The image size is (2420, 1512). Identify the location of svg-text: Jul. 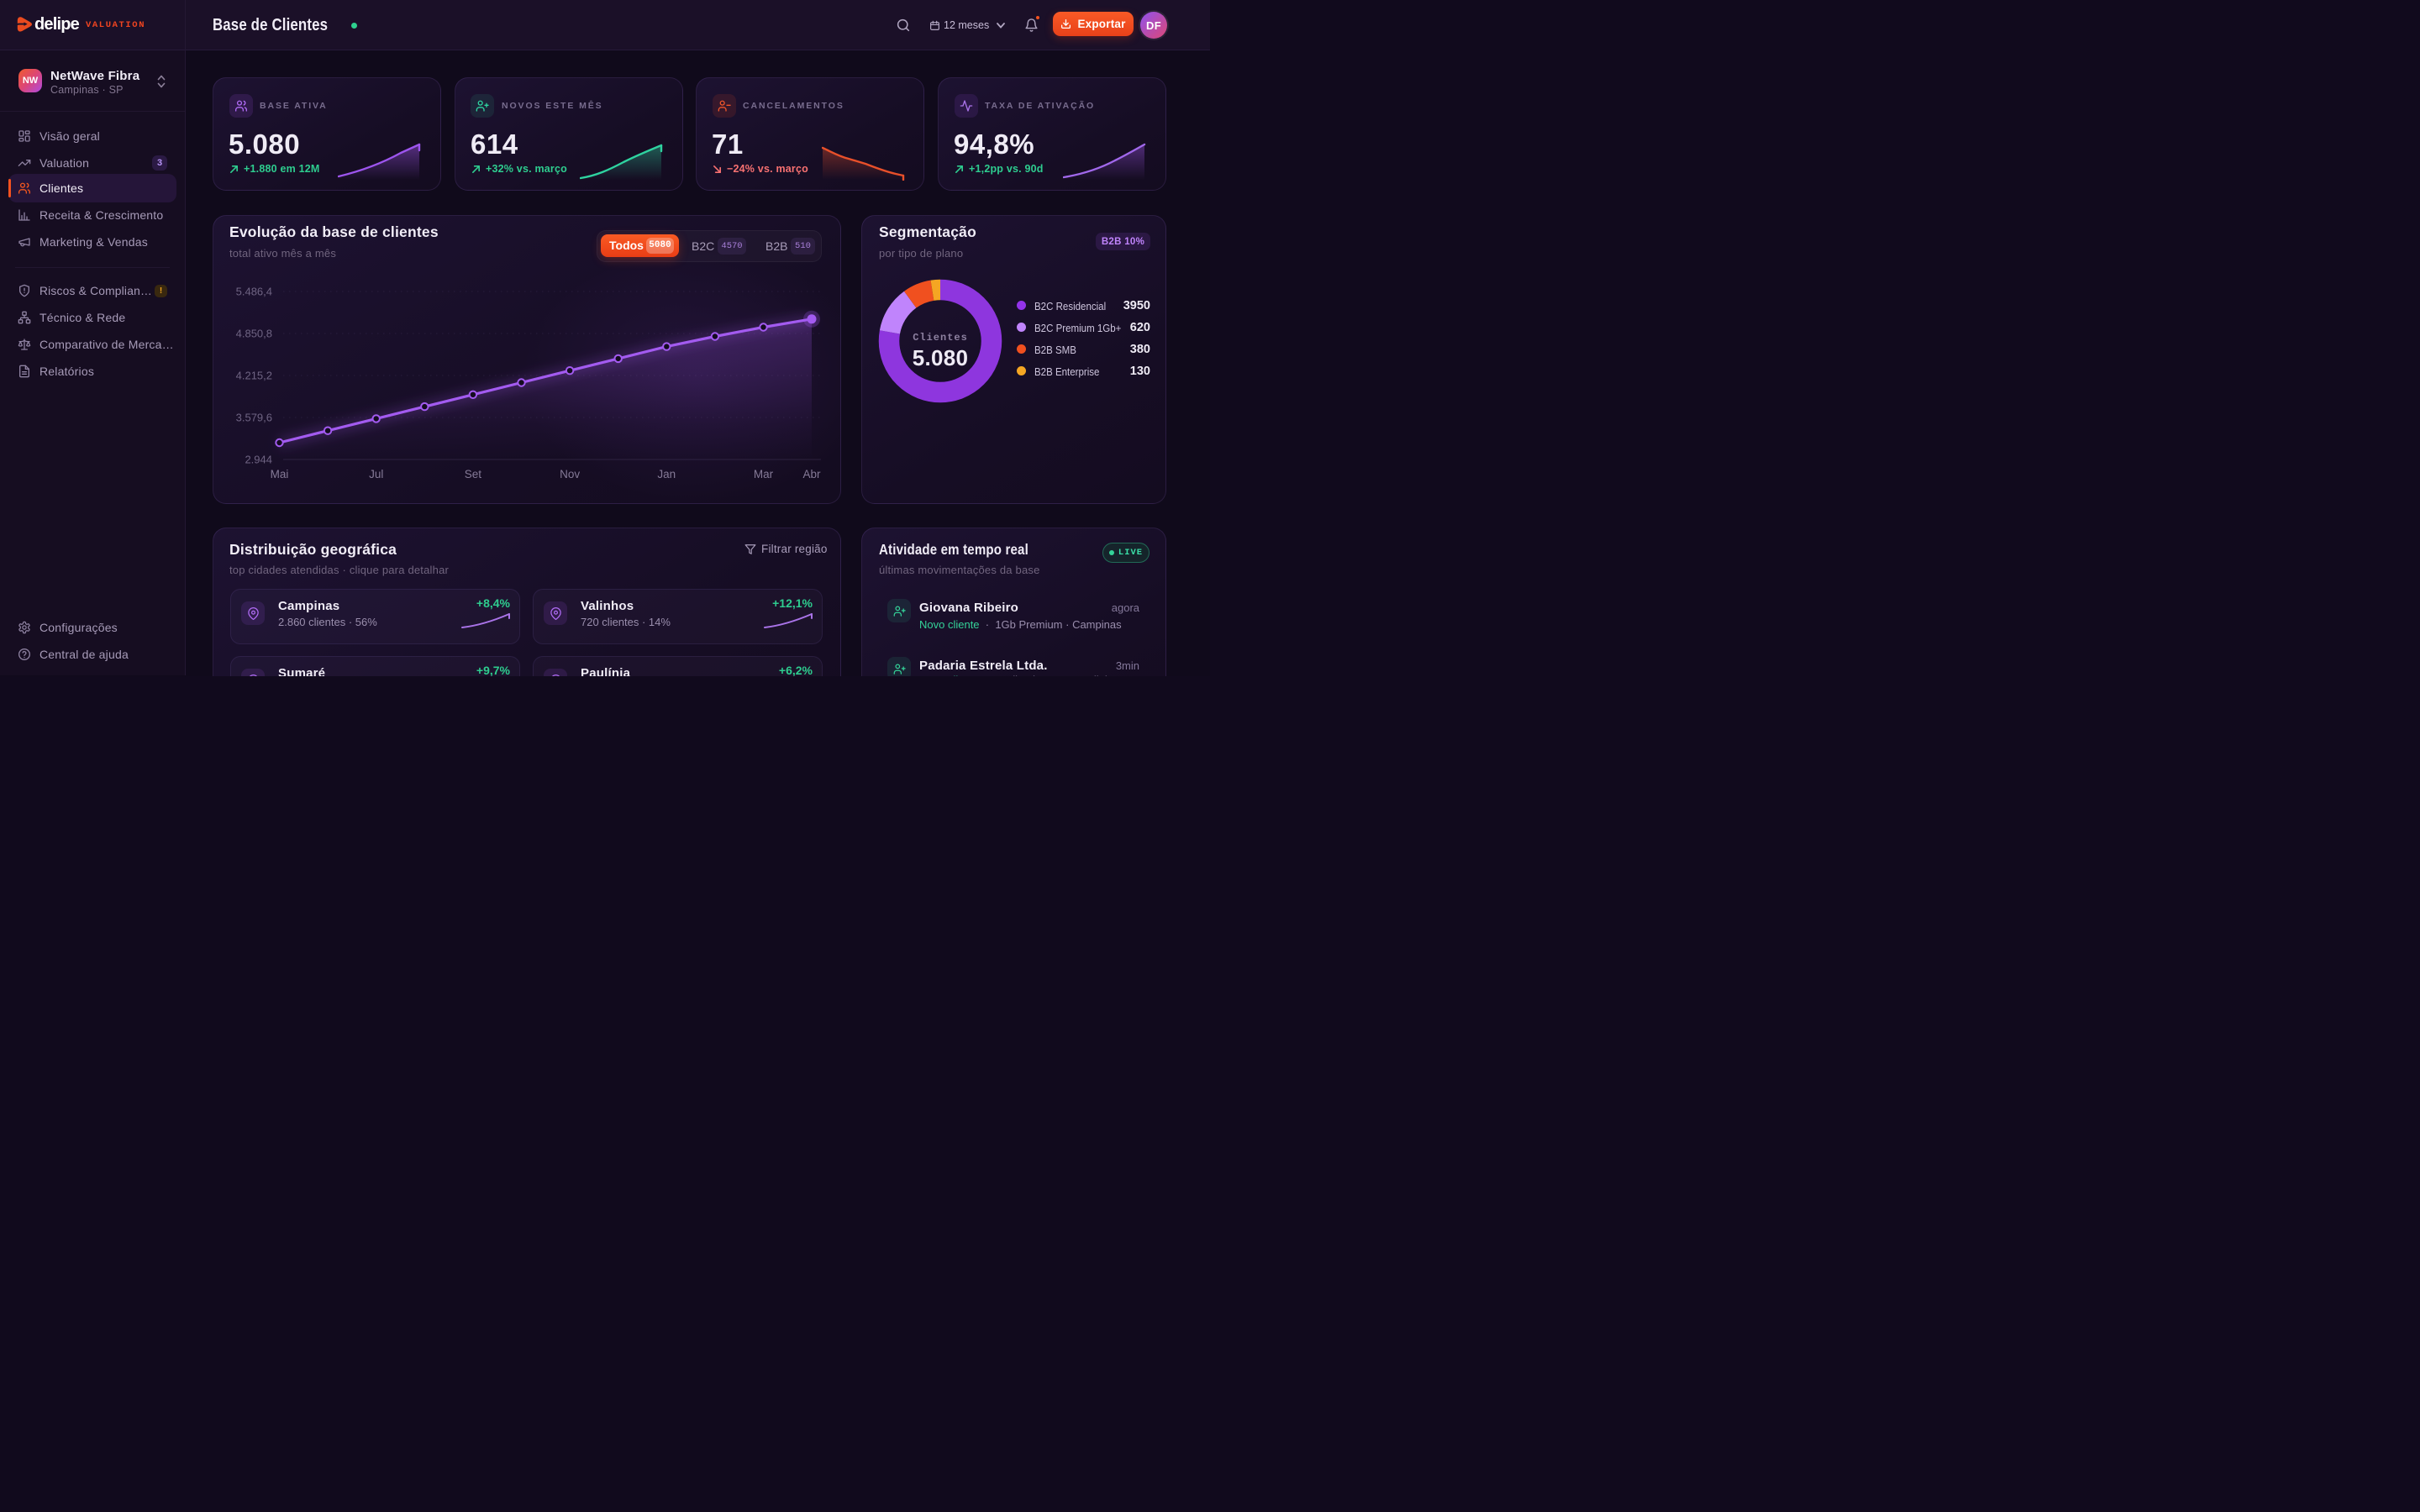
(376, 474).